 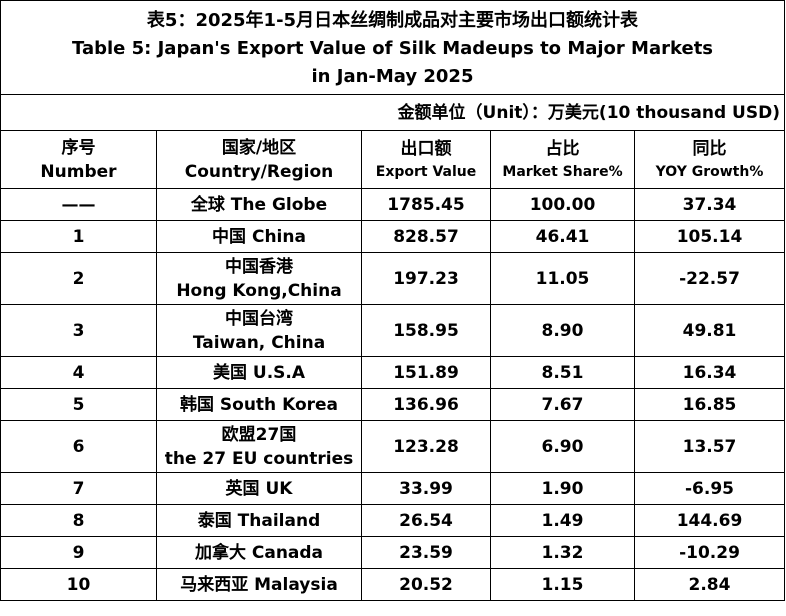 What do you see at coordinates (709, 552) in the screenshot?
I see `row-yoy-growth: -10.29` at bounding box center [709, 552].